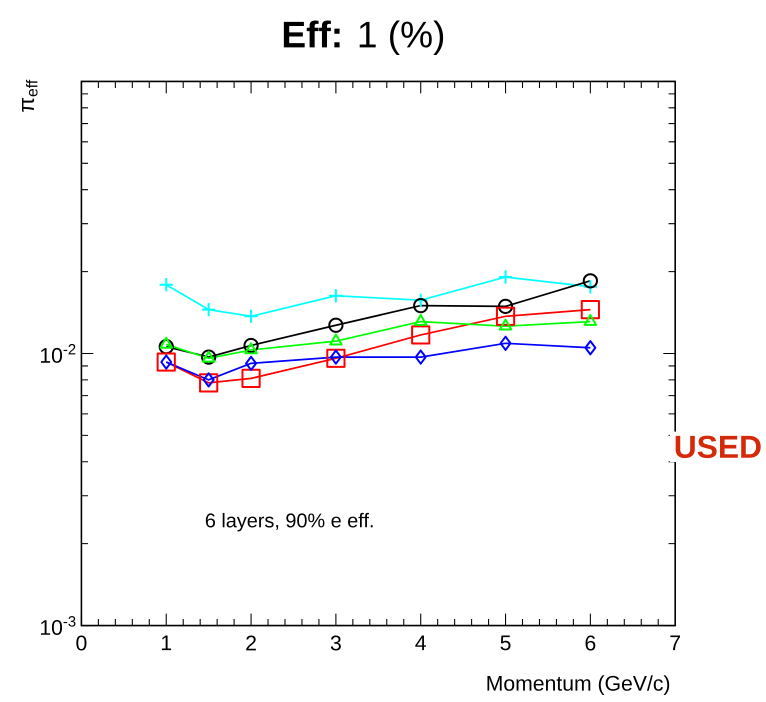 Image resolution: width=766 pixels, height=702 pixels. I want to click on y-axis-title: π$_{eff}$, so click(30, 96).